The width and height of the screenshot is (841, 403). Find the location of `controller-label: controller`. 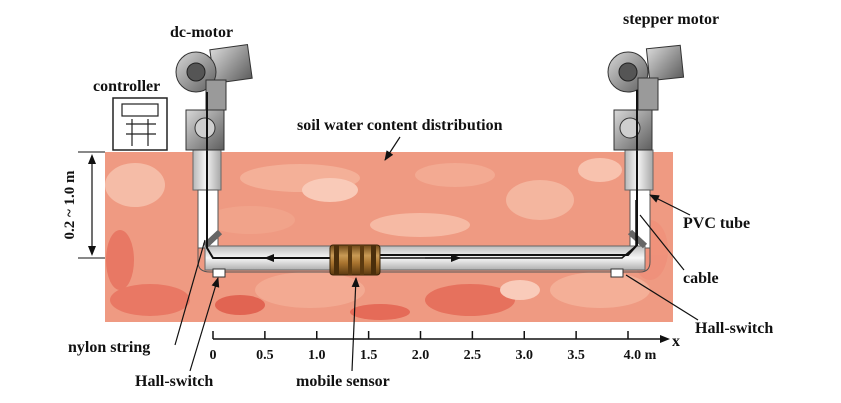

controller-label: controller is located at coordinates (126, 86).